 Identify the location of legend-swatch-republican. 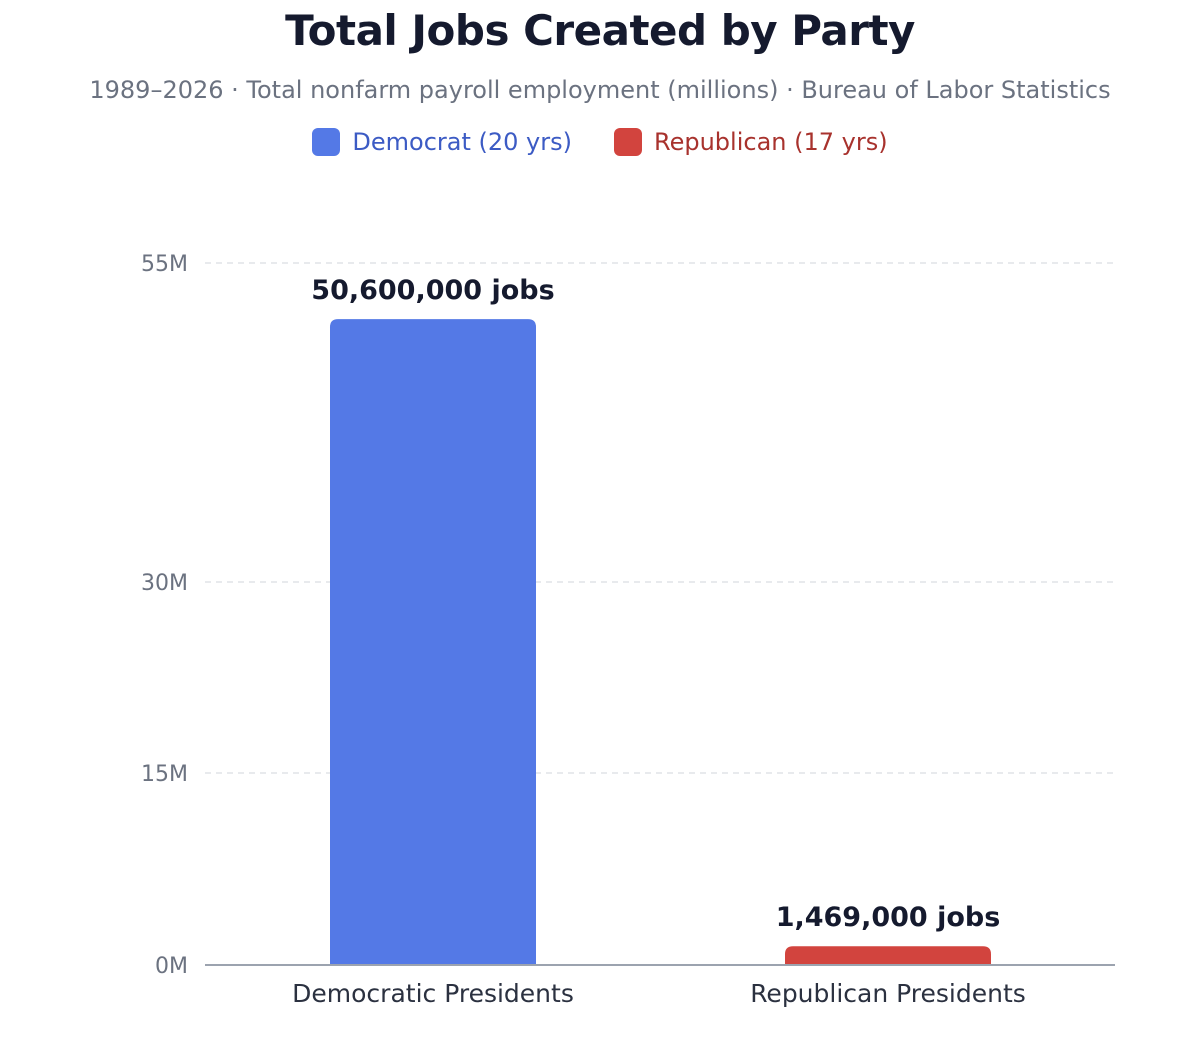
(628, 142).